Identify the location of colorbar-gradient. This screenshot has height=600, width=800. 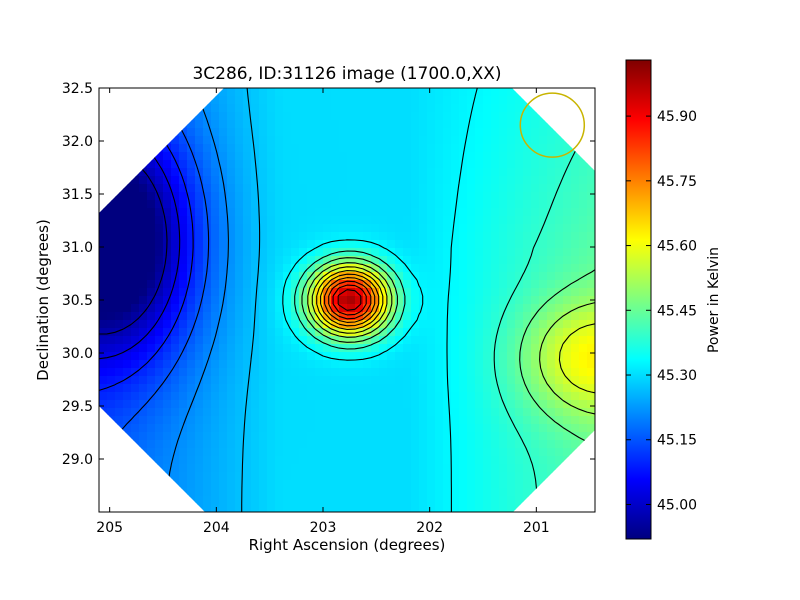
(638, 299).